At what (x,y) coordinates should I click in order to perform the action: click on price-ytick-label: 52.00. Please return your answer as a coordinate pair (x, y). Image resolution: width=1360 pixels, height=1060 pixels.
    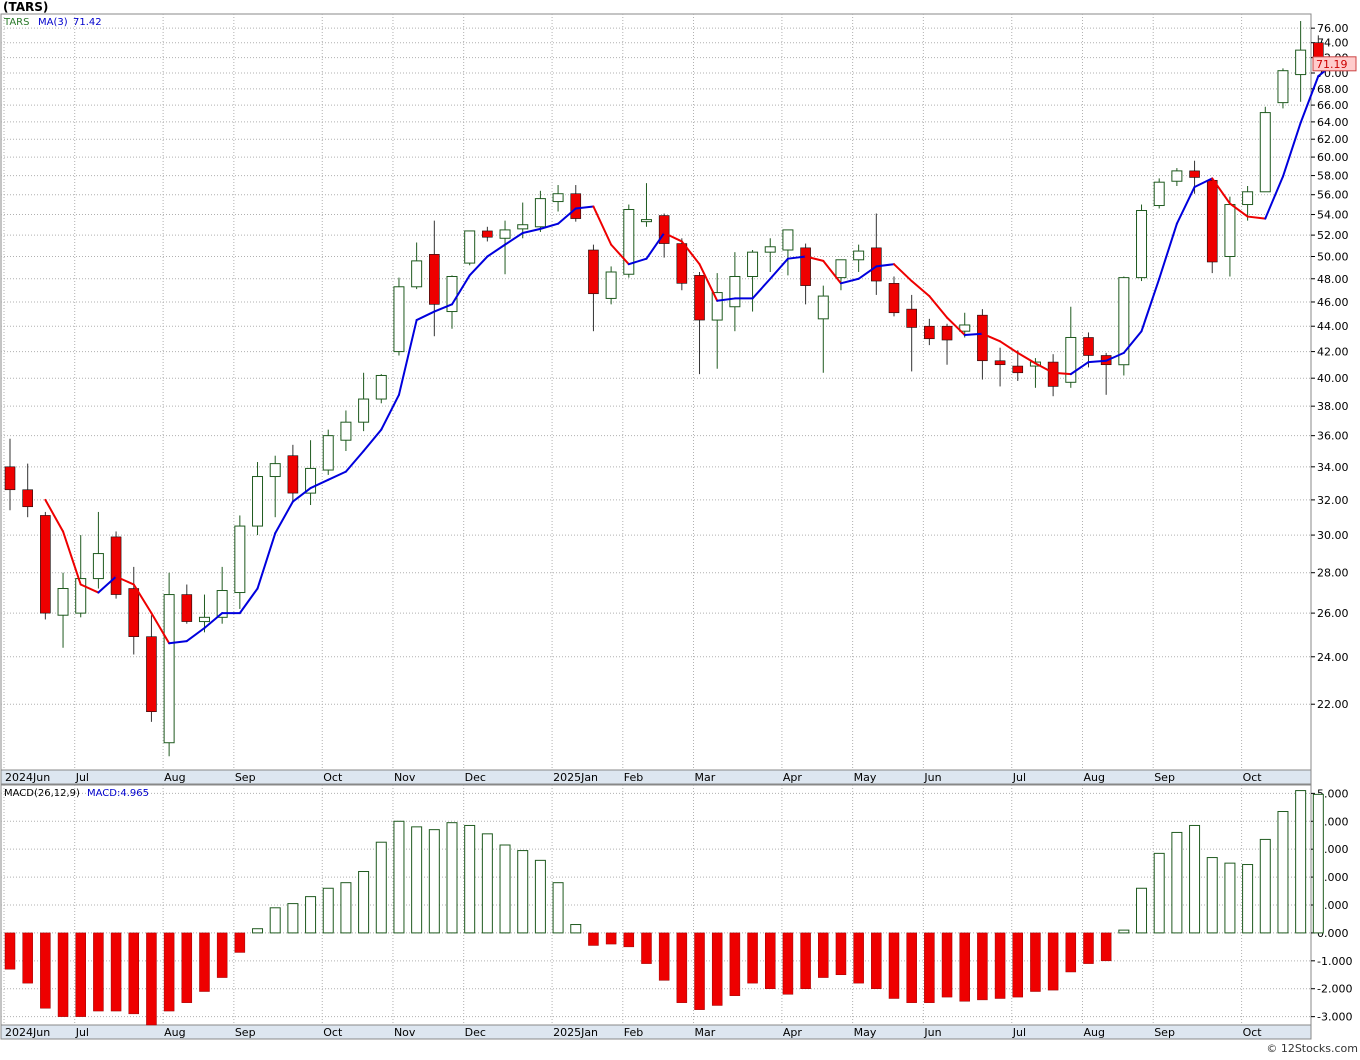
    Looking at the image, I should click on (1333, 235).